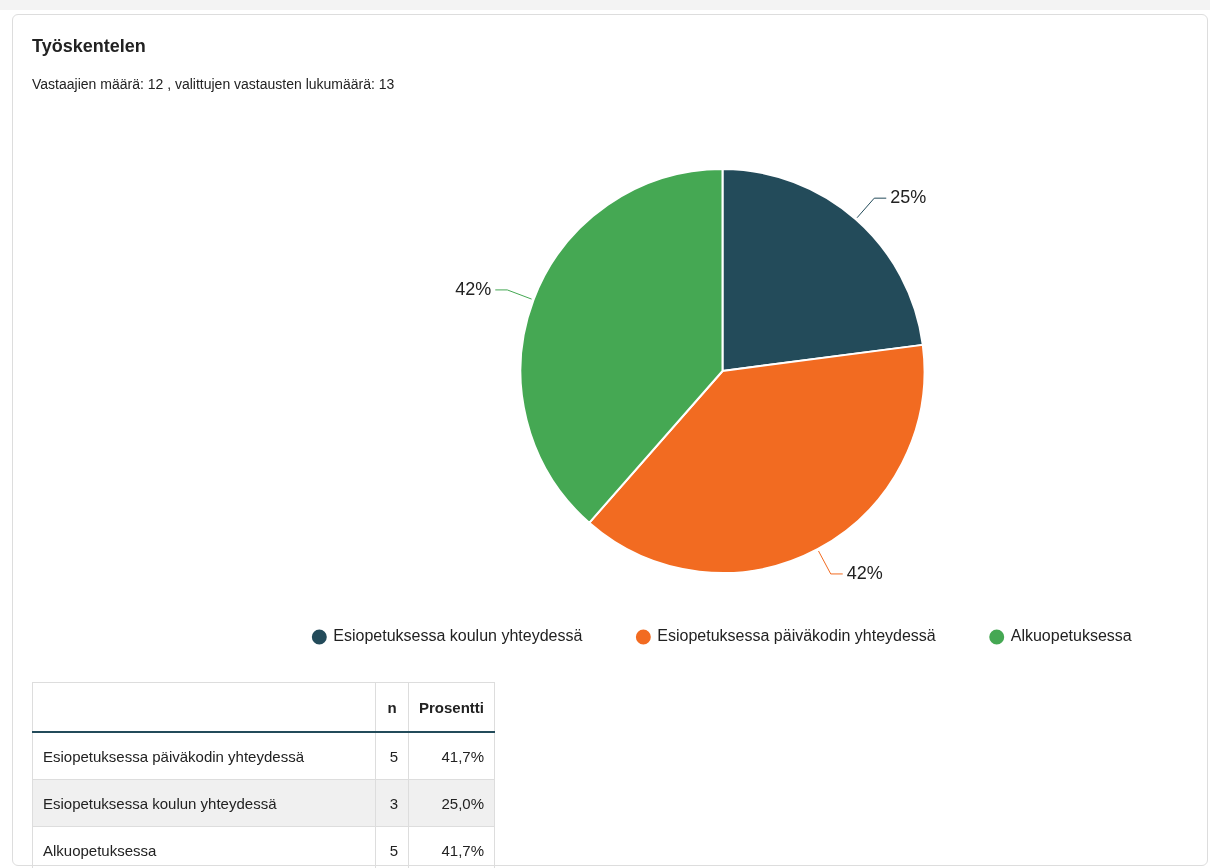 This screenshot has height=868, width=1210. Describe the element at coordinates (908, 197) in the screenshot. I see `data-label: 25%` at that location.